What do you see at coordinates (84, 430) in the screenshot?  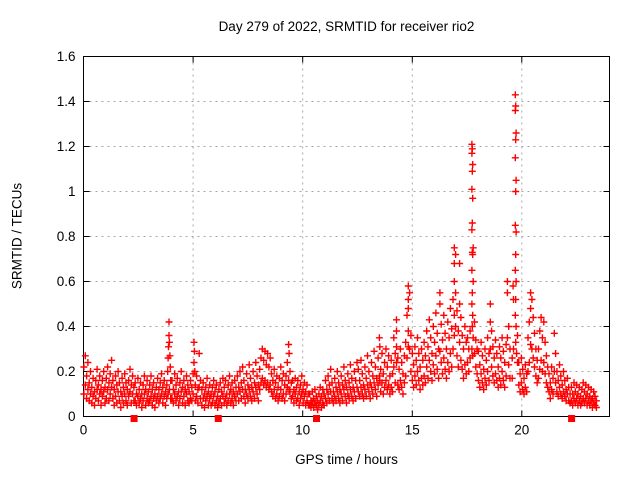 I see `x-tick-label: 0` at bounding box center [84, 430].